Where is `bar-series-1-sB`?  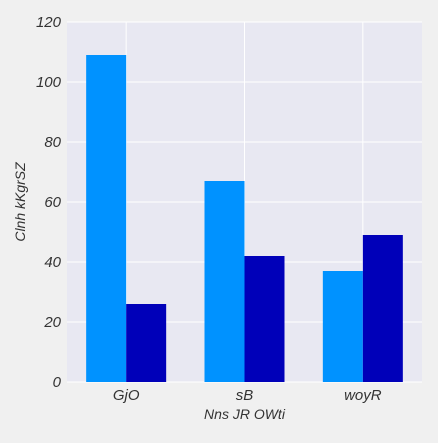
bar-series-1-sB is located at coordinates (225, 281).